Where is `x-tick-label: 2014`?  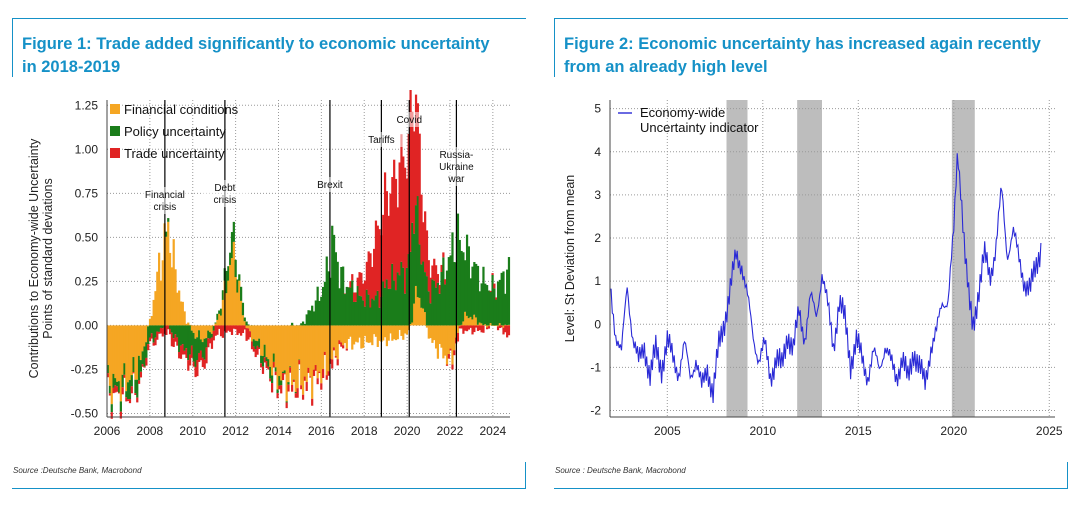
x-tick-label: 2014 is located at coordinates (278, 431).